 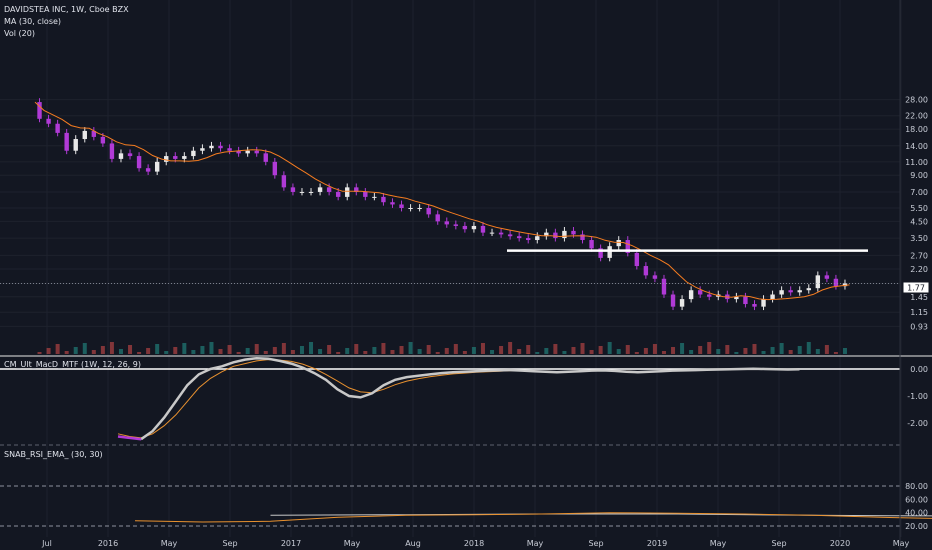 What do you see at coordinates (919, 312) in the screenshot?
I see `price-tick-label: 1.15` at bounding box center [919, 312].